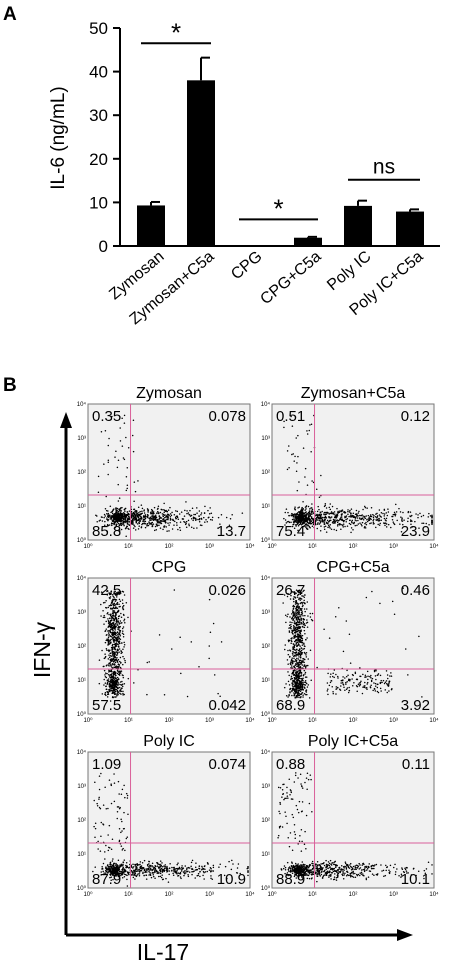 The width and height of the screenshot is (458, 962). I want to click on category-label: Zymosan+C5a, so click(172, 288).